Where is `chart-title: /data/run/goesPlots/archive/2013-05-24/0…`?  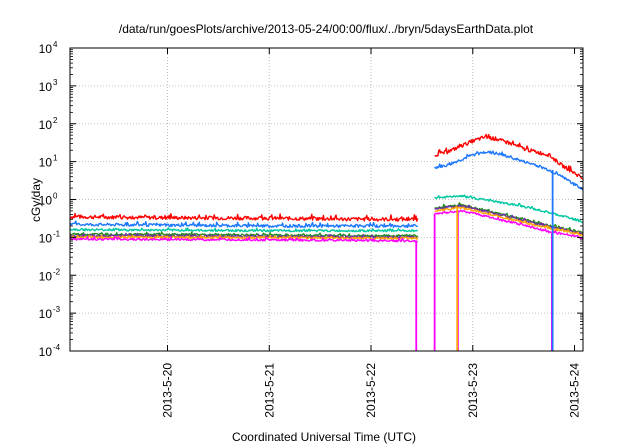 chart-title: /data/run/goesPlots/archive/2013-05-24/0… is located at coordinates (326, 29).